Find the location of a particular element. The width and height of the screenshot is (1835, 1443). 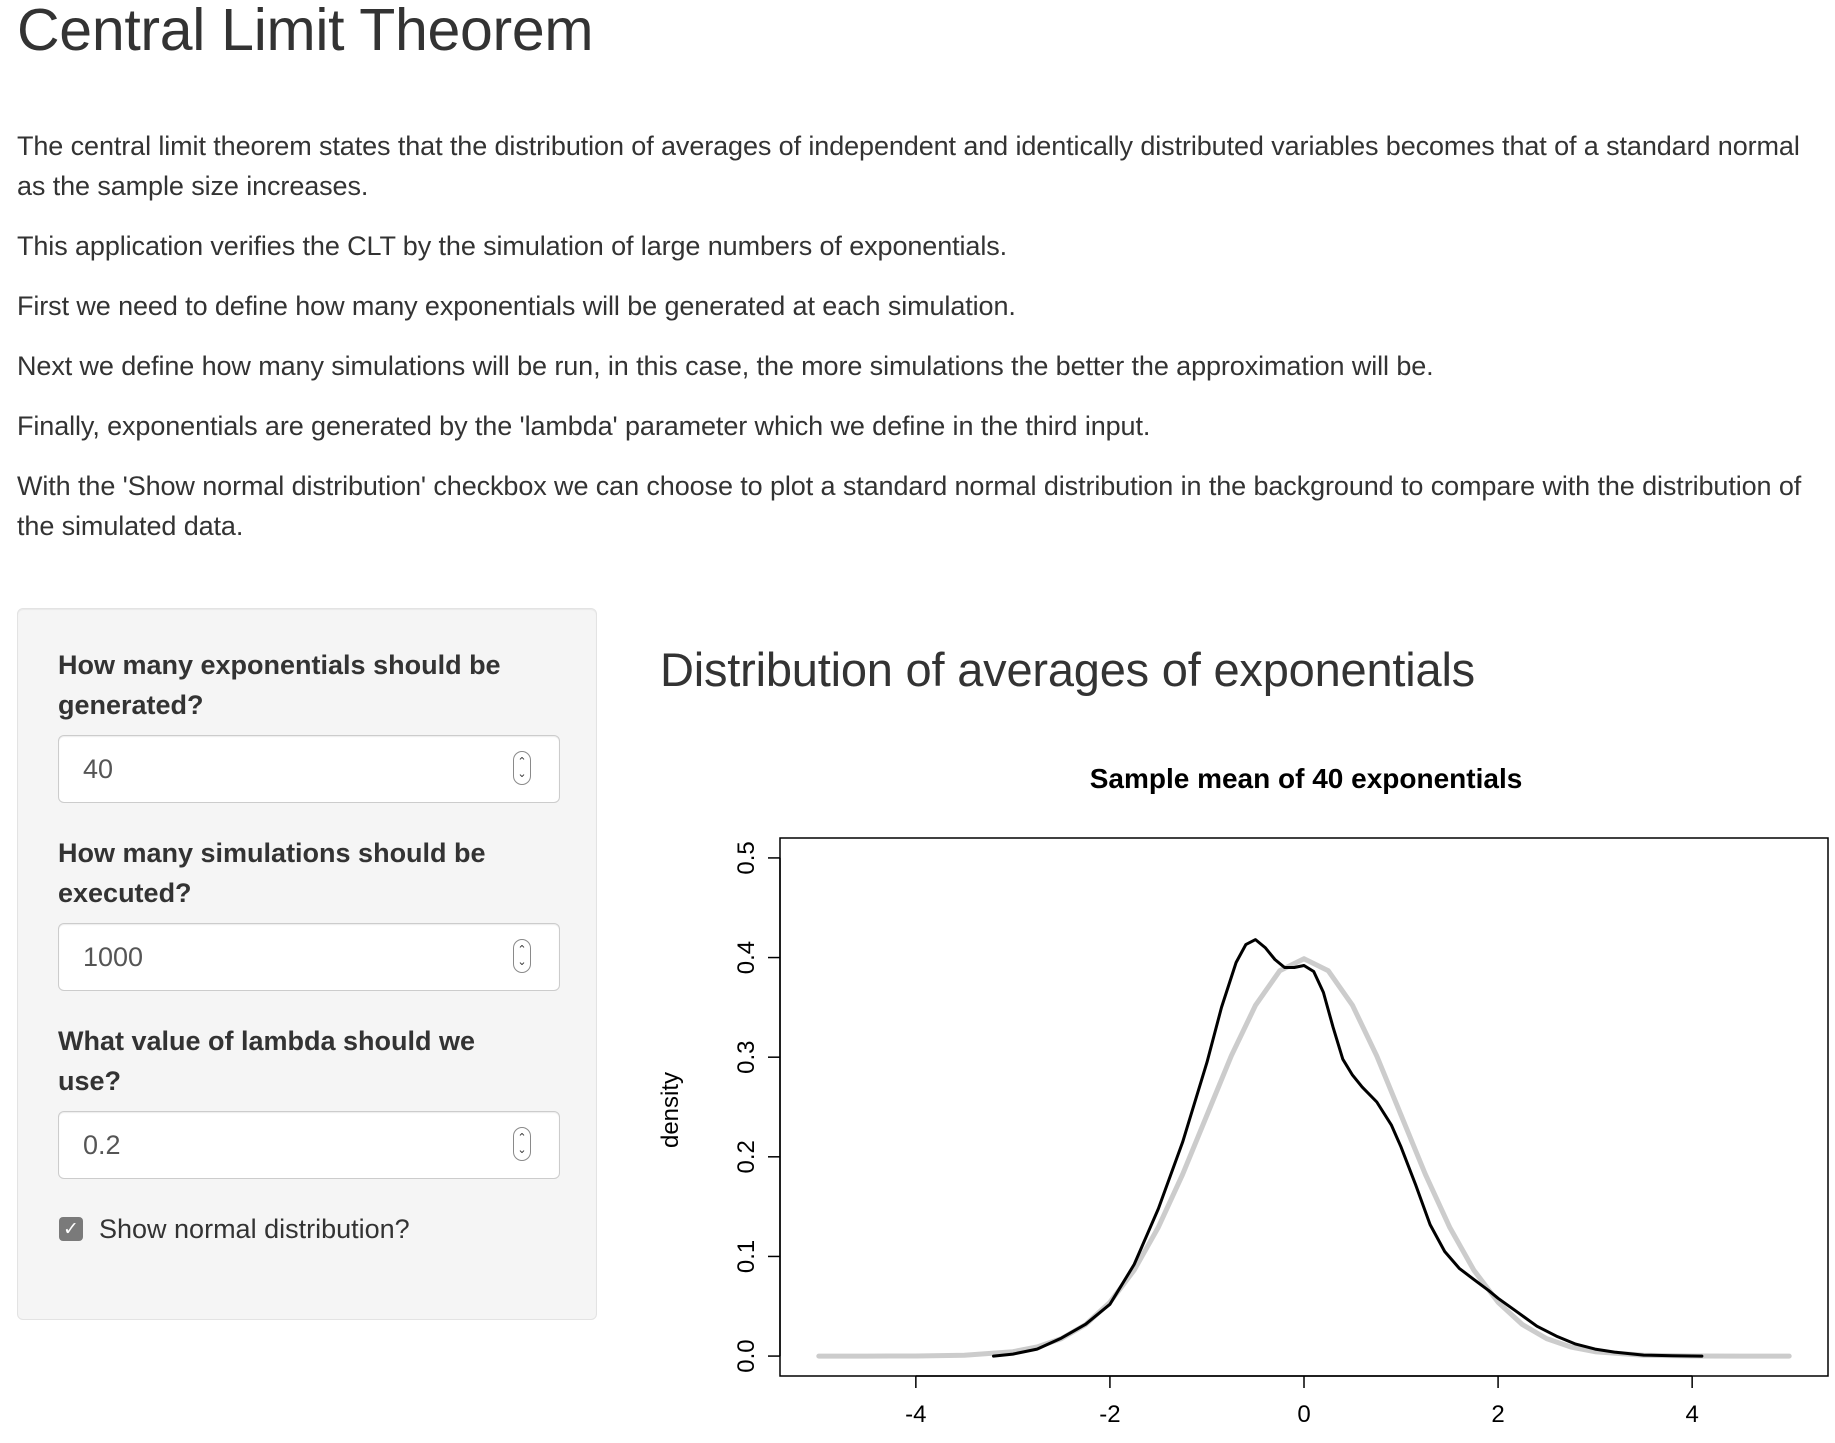

lambda-stepper: ⌃ ⌄ is located at coordinates (522, 1144).